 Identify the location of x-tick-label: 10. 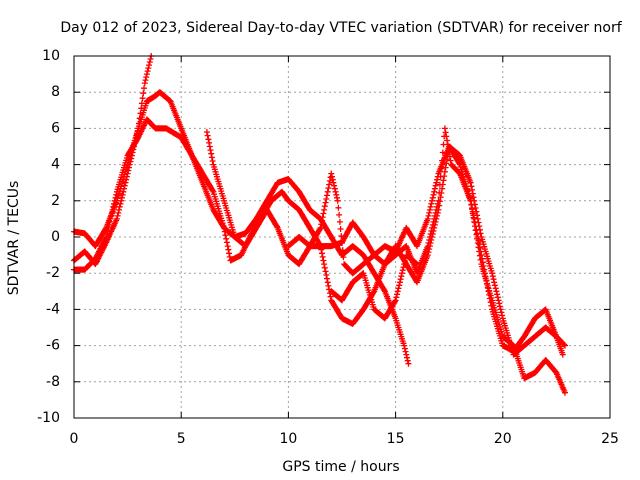
(288, 439).